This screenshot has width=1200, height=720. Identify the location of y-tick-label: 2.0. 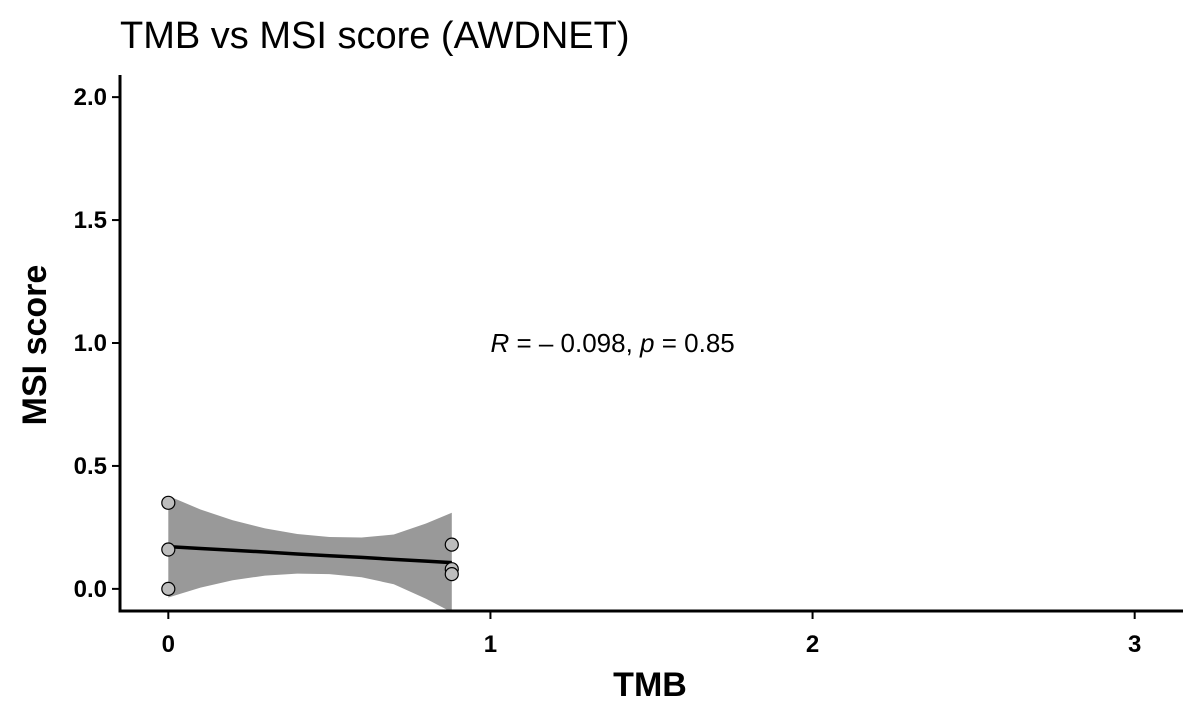
(90, 97).